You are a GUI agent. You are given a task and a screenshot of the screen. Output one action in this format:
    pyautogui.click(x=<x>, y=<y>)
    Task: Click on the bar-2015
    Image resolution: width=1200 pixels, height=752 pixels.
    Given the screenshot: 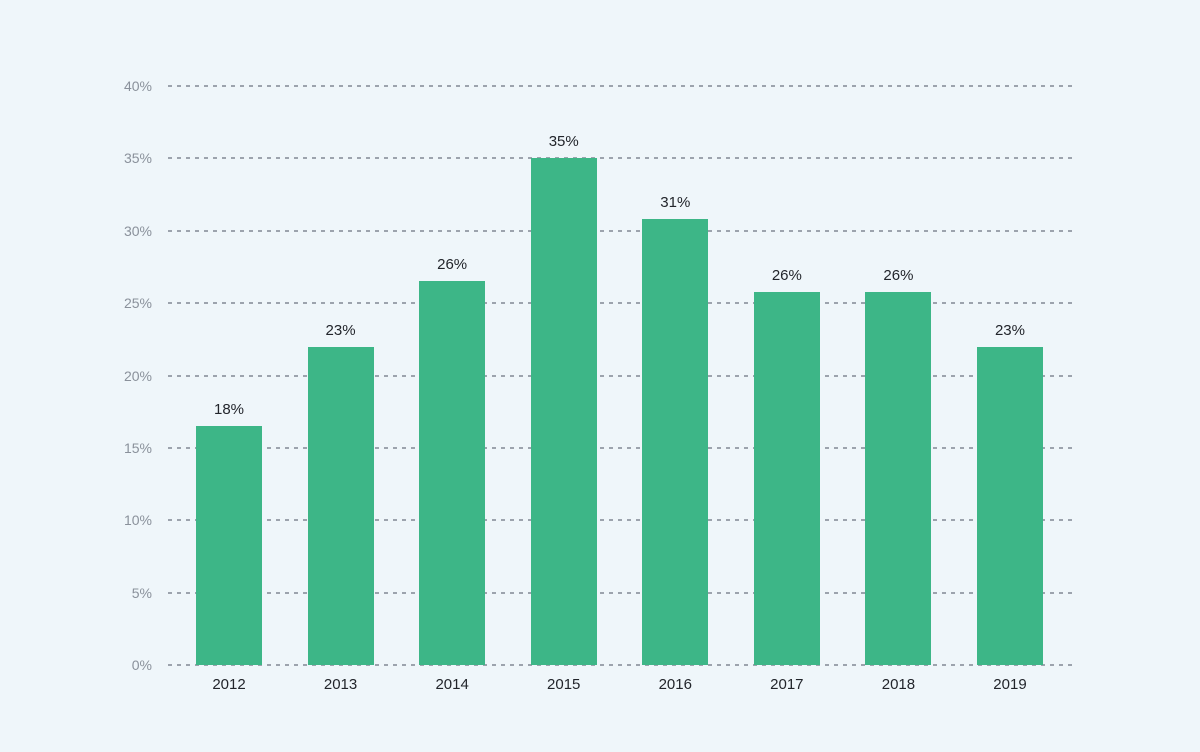 What is the action you would take?
    pyautogui.click(x=563, y=411)
    